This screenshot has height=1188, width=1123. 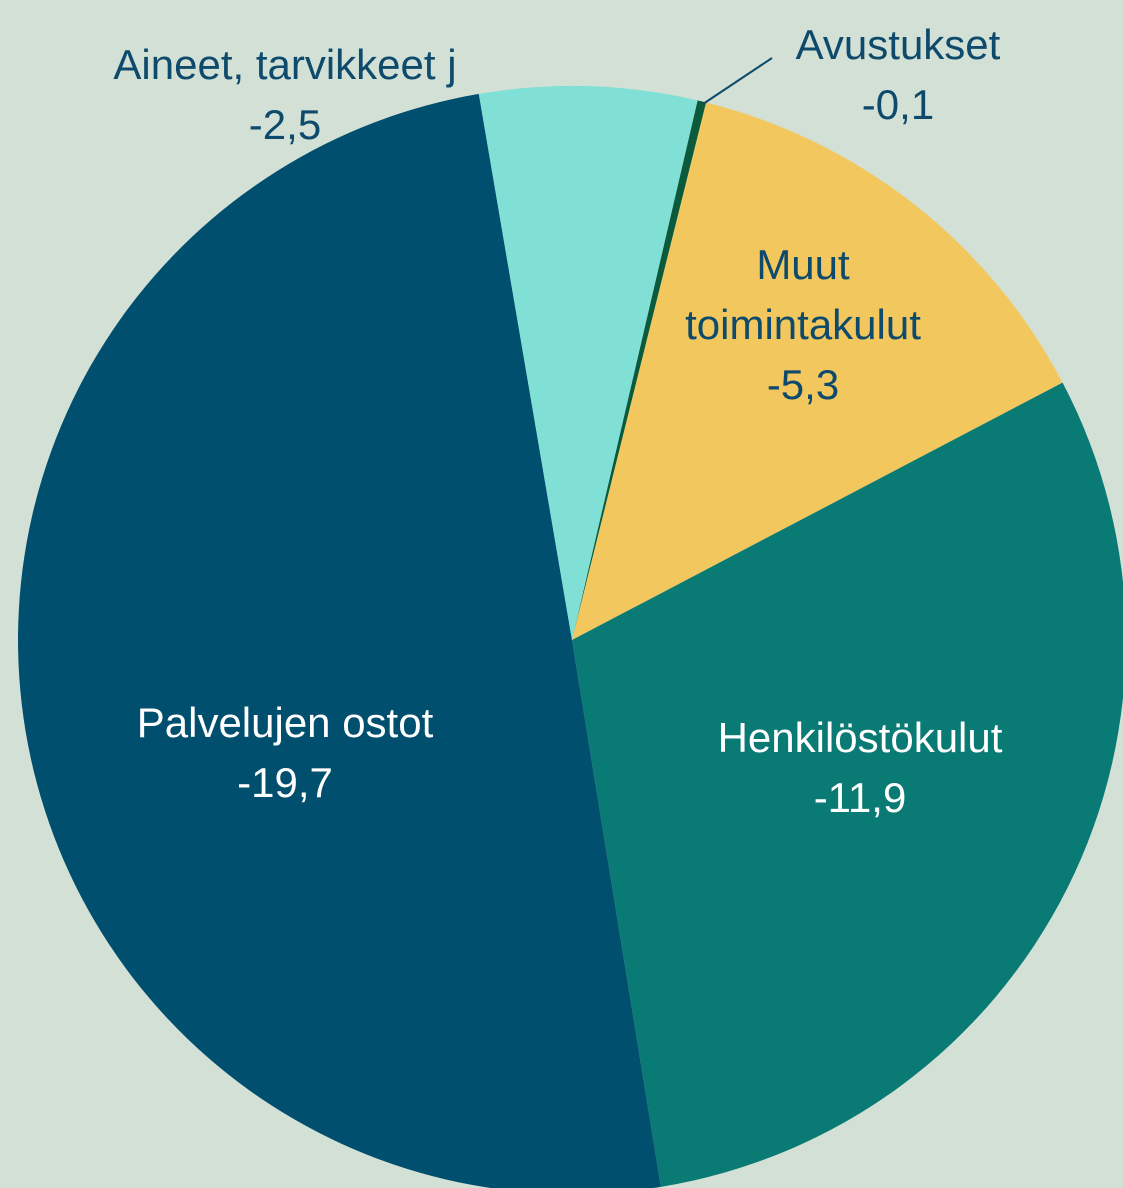 What do you see at coordinates (898, 44) in the screenshot?
I see `slice-name: Avustukset` at bounding box center [898, 44].